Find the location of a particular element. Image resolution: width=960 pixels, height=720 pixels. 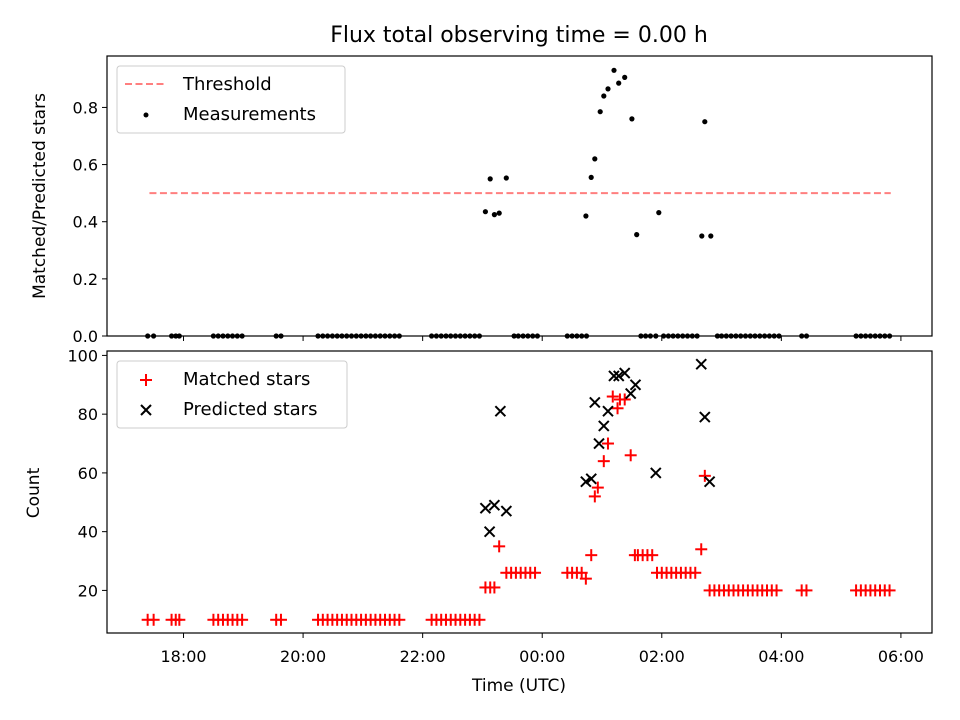

legend-threshold-label: Threshold is located at coordinates (227, 84).